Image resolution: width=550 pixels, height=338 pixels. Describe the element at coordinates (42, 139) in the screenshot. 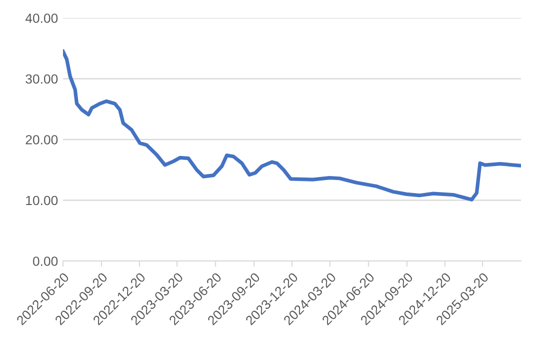

I see `y-tick-label: 20.00` at that location.